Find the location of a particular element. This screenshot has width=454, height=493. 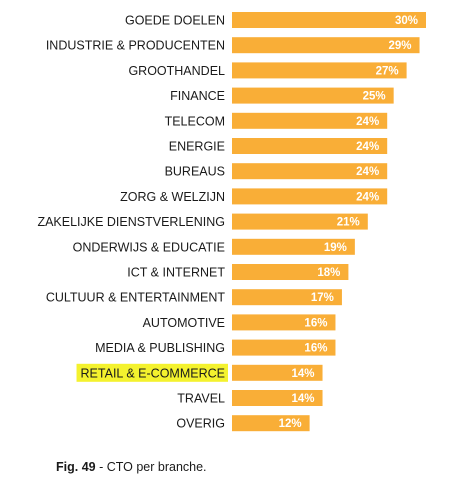

category-label: TRAVEL is located at coordinates (201, 399).